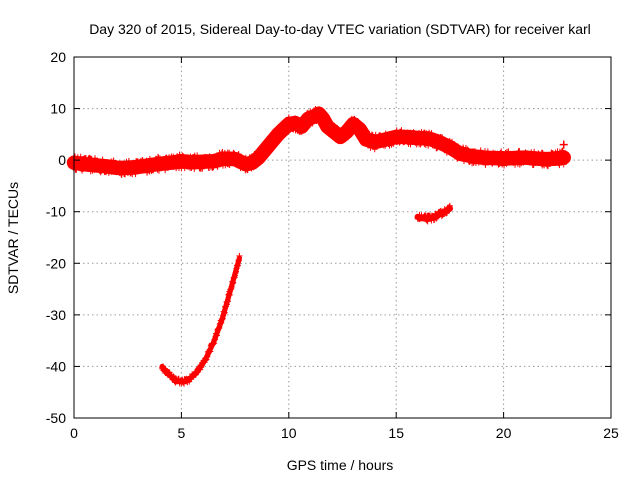  Describe the element at coordinates (611, 433) in the screenshot. I see `x-tick-label: 25` at that location.